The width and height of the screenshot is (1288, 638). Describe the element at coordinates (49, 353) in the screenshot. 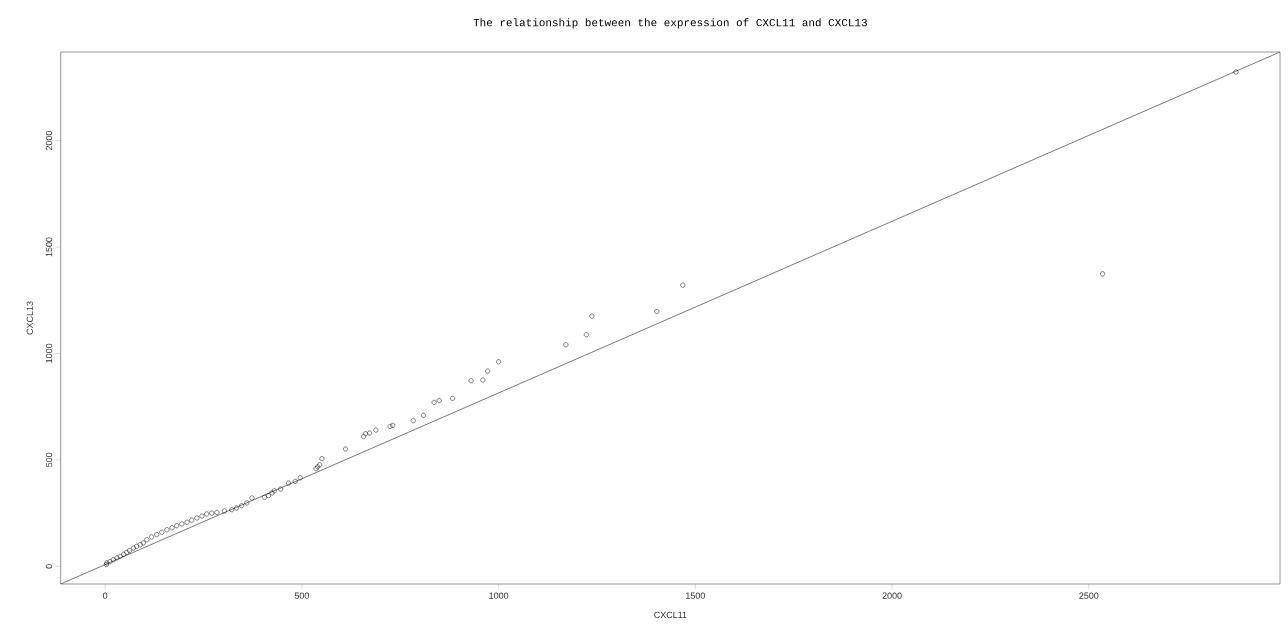

I see `y-tick-label: 1000` at that location.